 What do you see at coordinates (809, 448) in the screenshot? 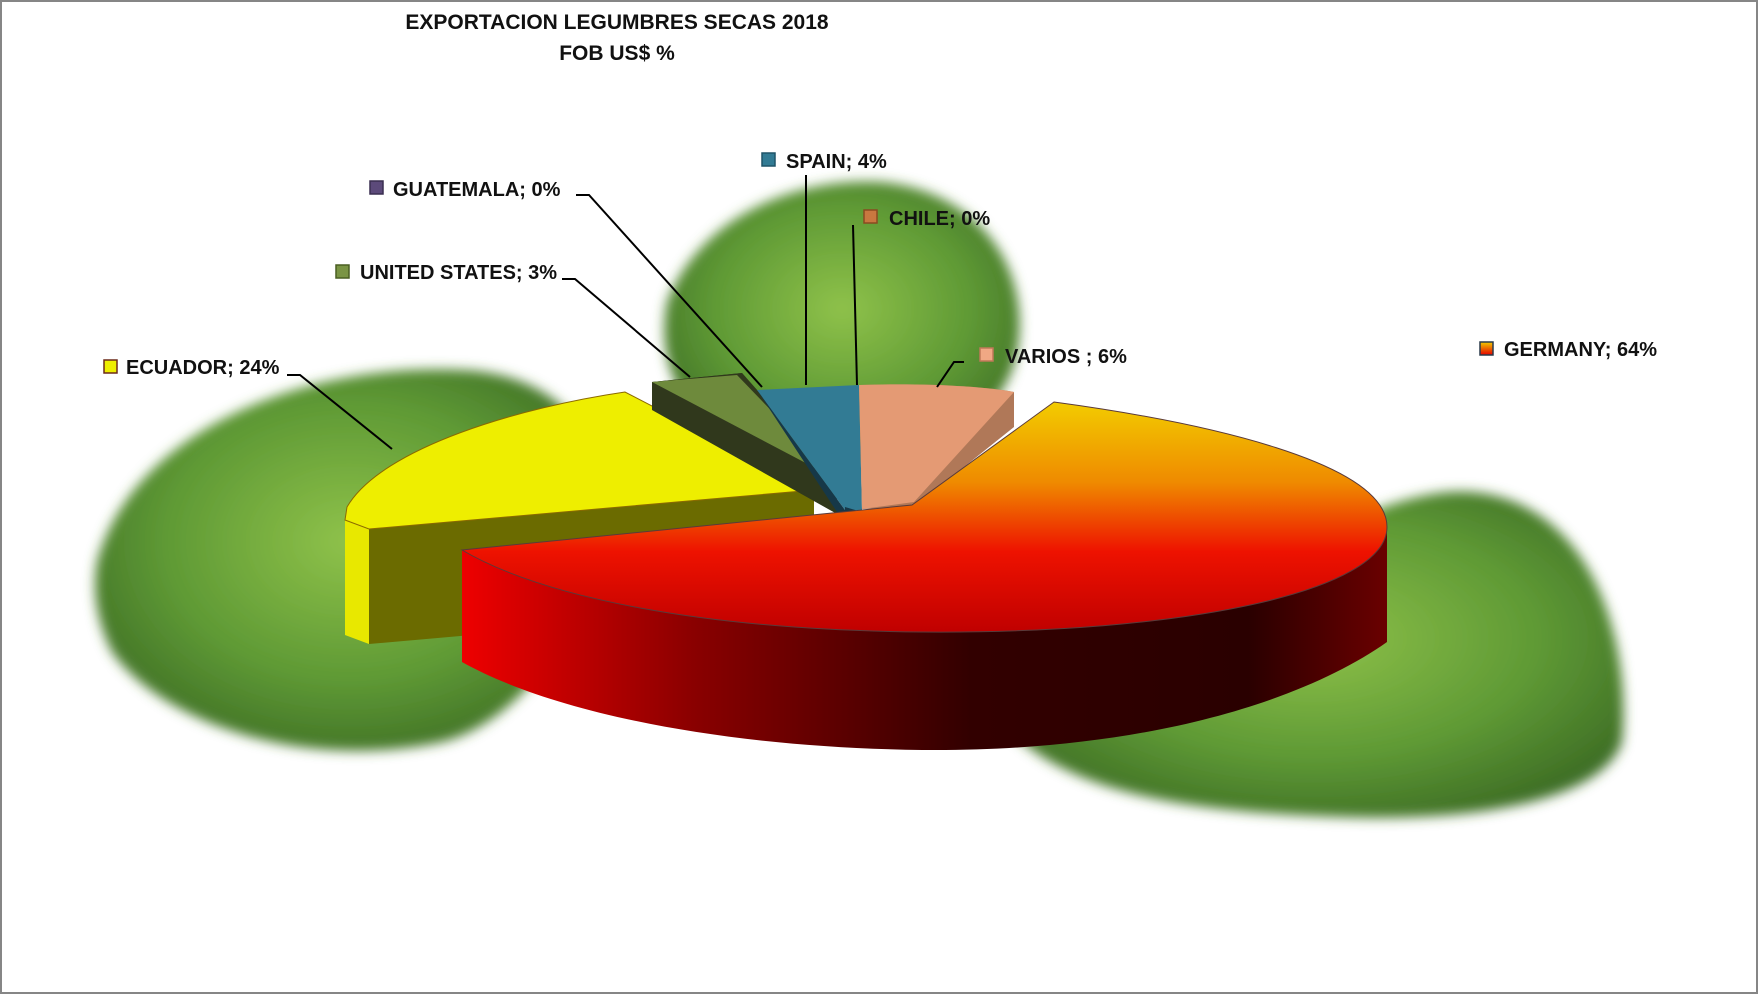
I see `slice-spain` at bounding box center [809, 448].